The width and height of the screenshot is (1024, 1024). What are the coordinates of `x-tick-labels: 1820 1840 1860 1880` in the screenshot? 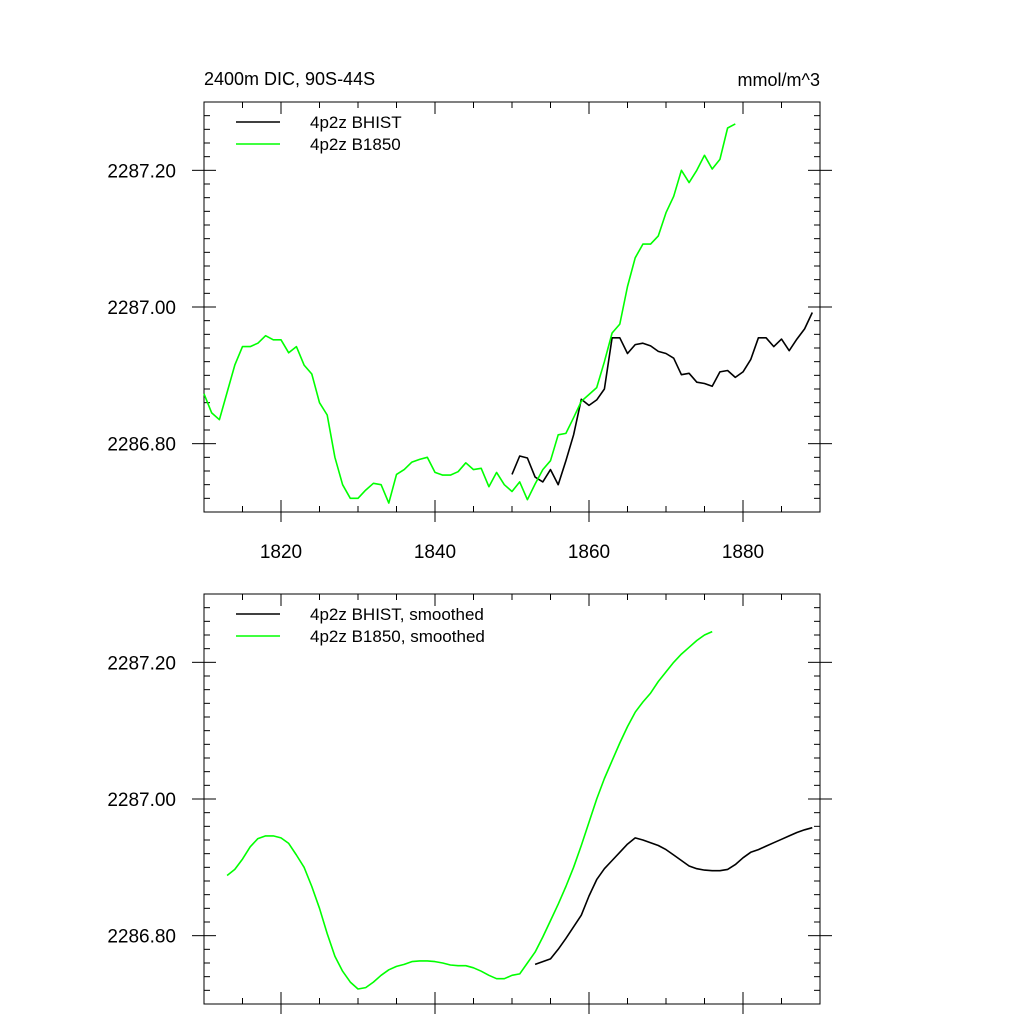 It's located at (512, 552).